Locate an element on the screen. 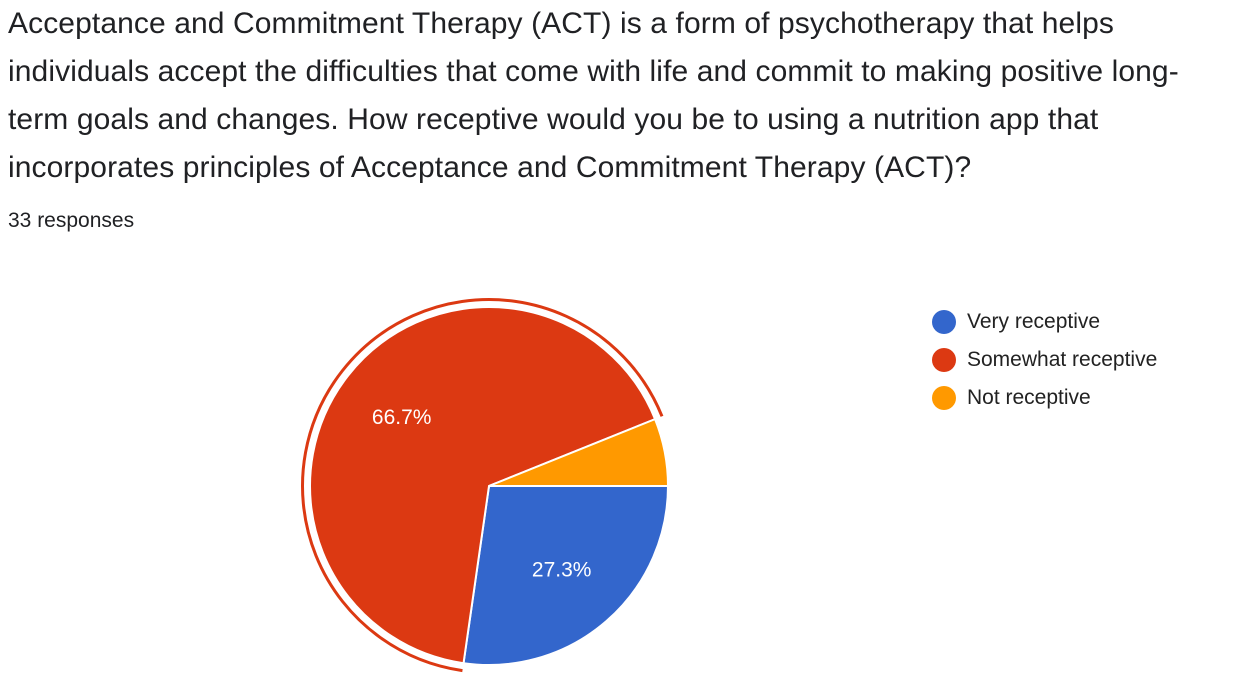  pie-slice-not-receptive is located at coordinates (579, 452).